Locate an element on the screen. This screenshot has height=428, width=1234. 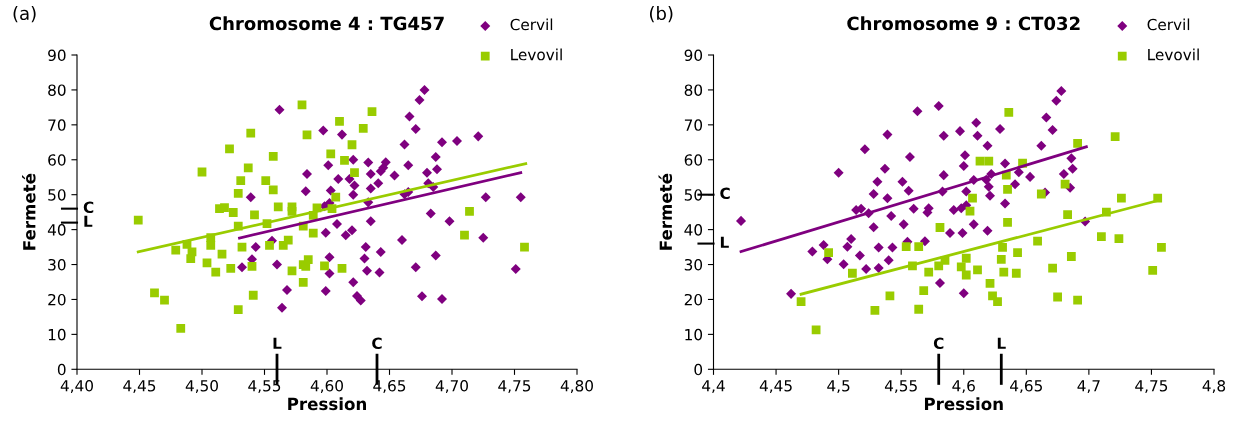
text: (a) is located at coordinates (24, 14).